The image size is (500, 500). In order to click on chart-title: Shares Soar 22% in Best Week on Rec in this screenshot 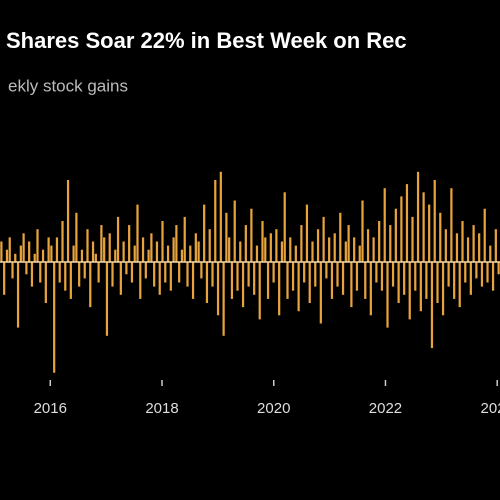, I will do `click(206, 40)`.